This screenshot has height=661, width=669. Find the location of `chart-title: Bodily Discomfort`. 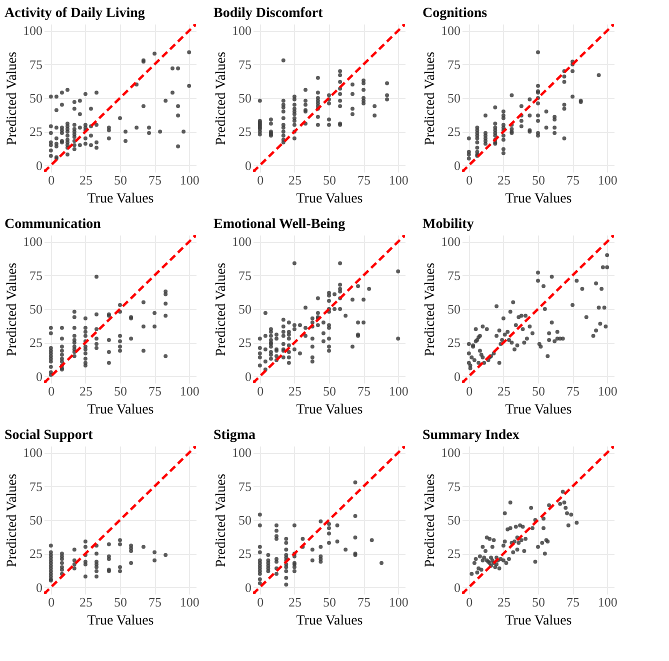

chart-title: Bodily Discomfort is located at coordinates (269, 13).